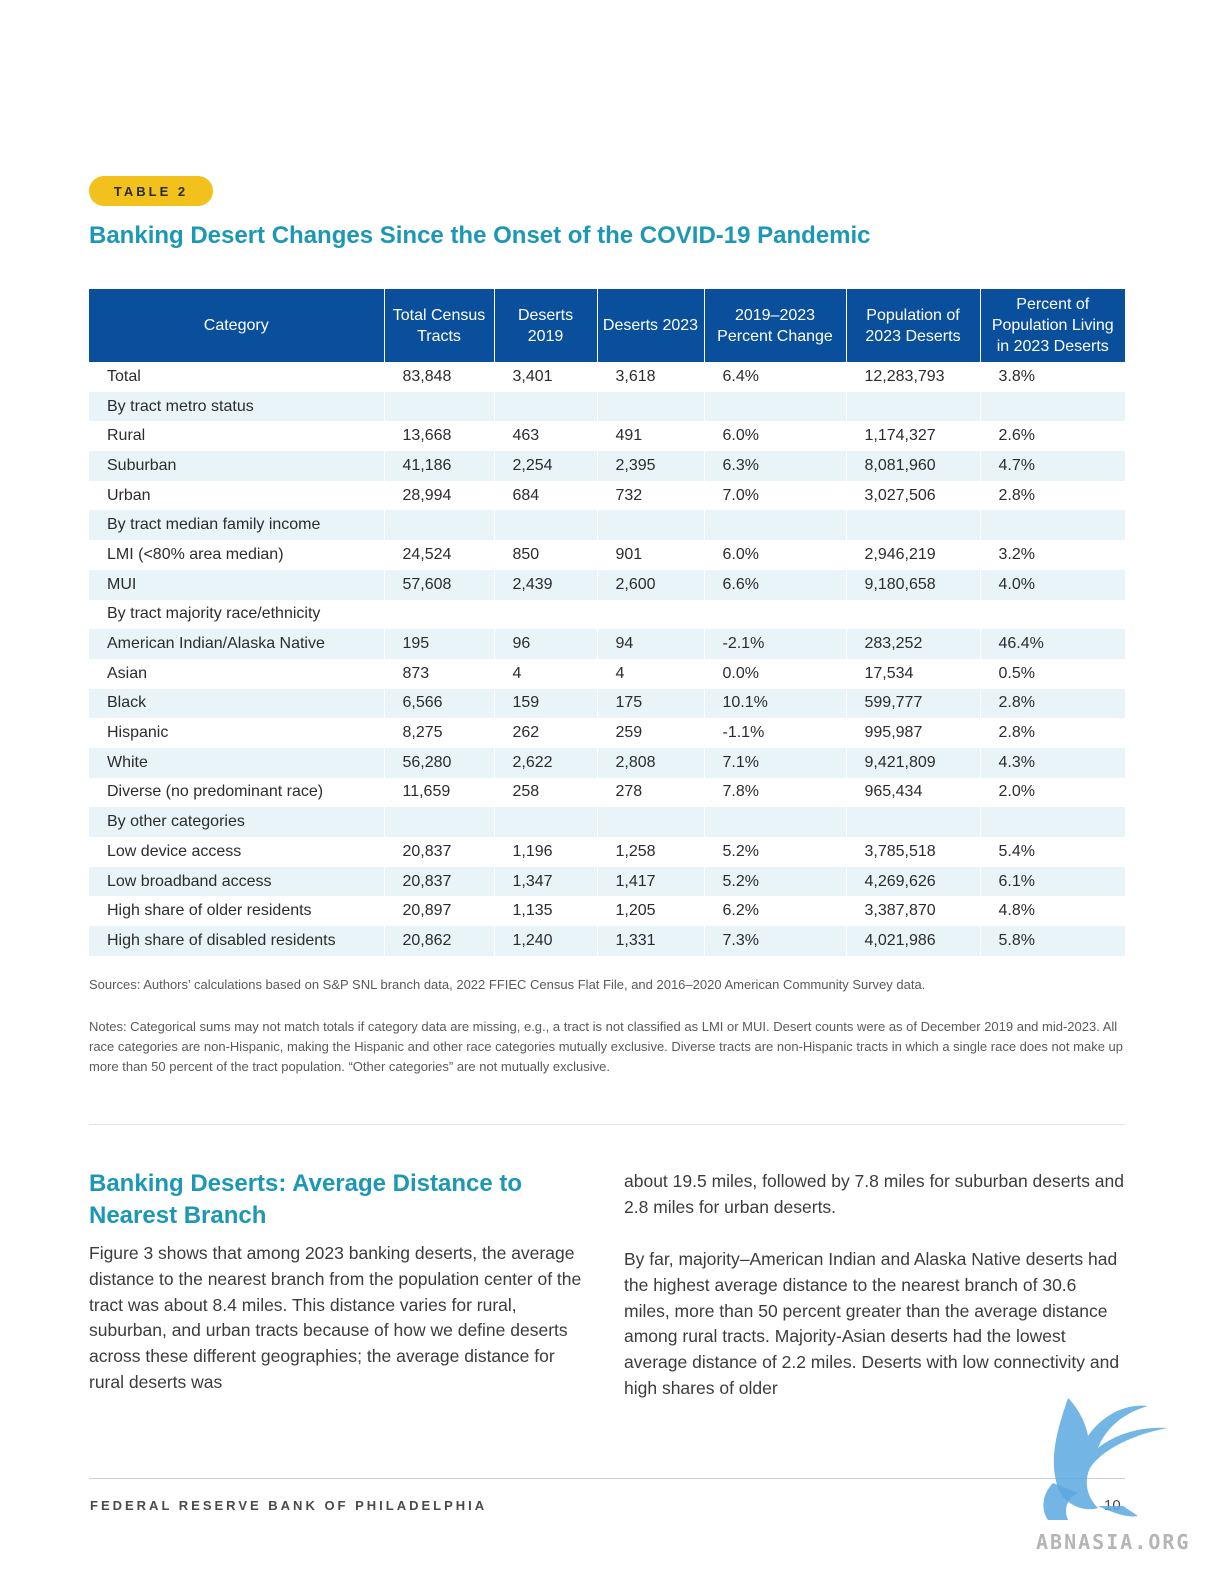 The height and width of the screenshot is (1584, 1224). What do you see at coordinates (912, 673) in the screenshot?
I see `table-cell: 17,534` at bounding box center [912, 673].